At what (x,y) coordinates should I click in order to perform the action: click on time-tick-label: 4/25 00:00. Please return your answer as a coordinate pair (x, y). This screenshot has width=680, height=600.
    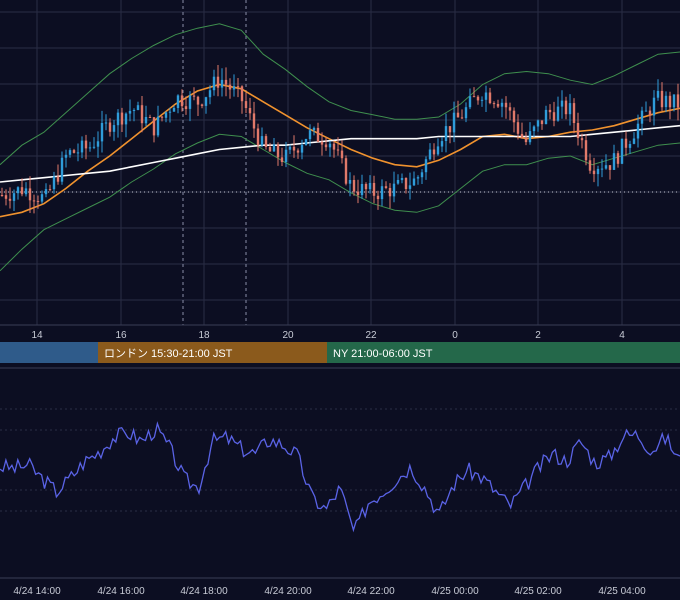
    Looking at the image, I should click on (455, 591).